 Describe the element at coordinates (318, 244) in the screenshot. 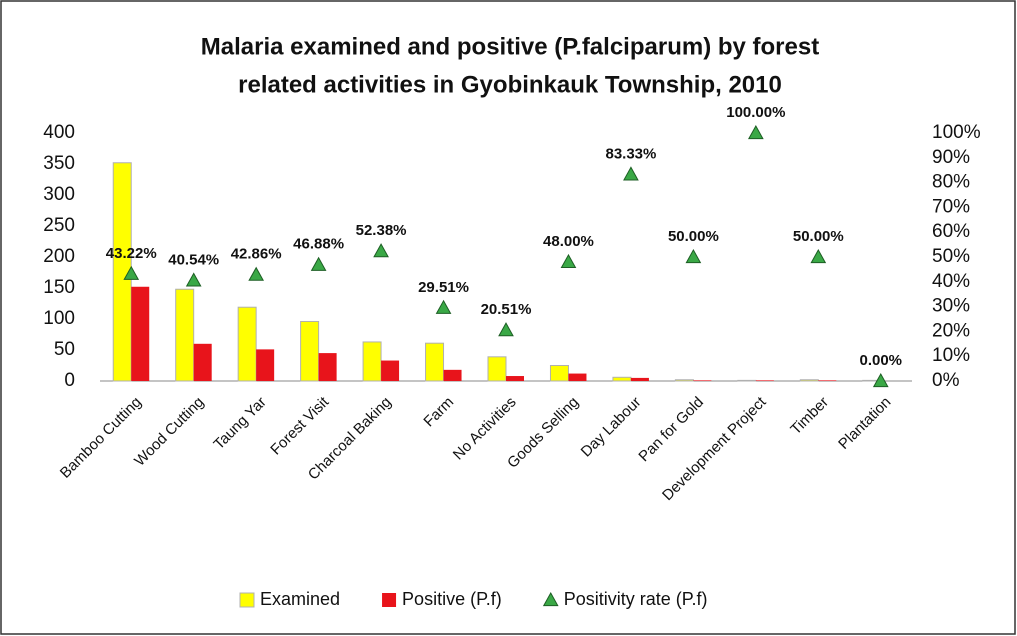

I see `data-label: 46.88%` at that location.